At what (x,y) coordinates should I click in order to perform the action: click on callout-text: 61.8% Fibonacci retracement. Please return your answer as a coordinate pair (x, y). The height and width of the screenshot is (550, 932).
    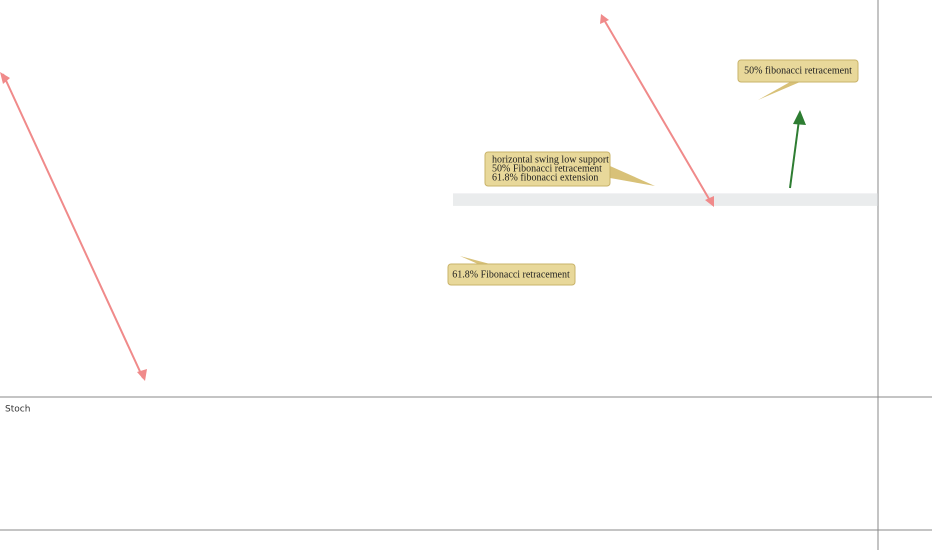
    Looking at the image, I should click on (511, 274).